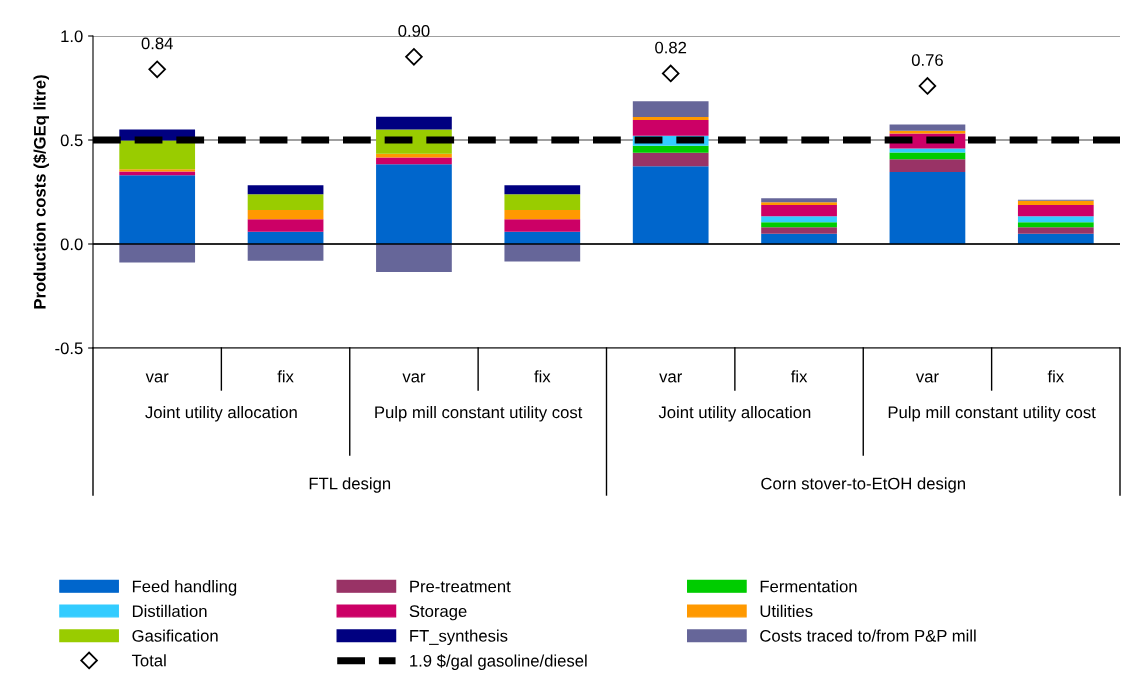 This screenshot has height=685, width=1123. What do you see at coordinates (148, 660) in the screenshot?
I see `legend-label: Total` at bounding box center [148, 660].